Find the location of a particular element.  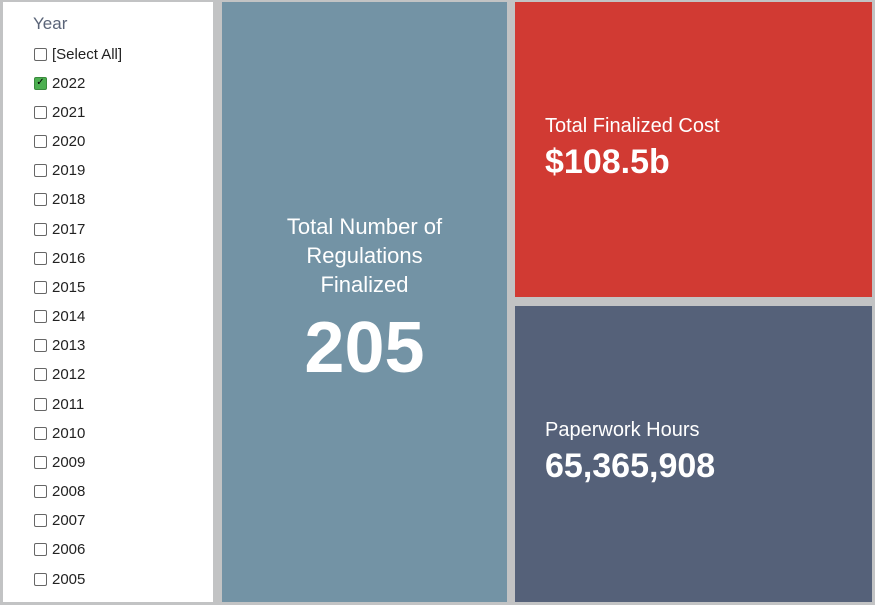

year-option: 2006 is located at coordinates (59, 550).